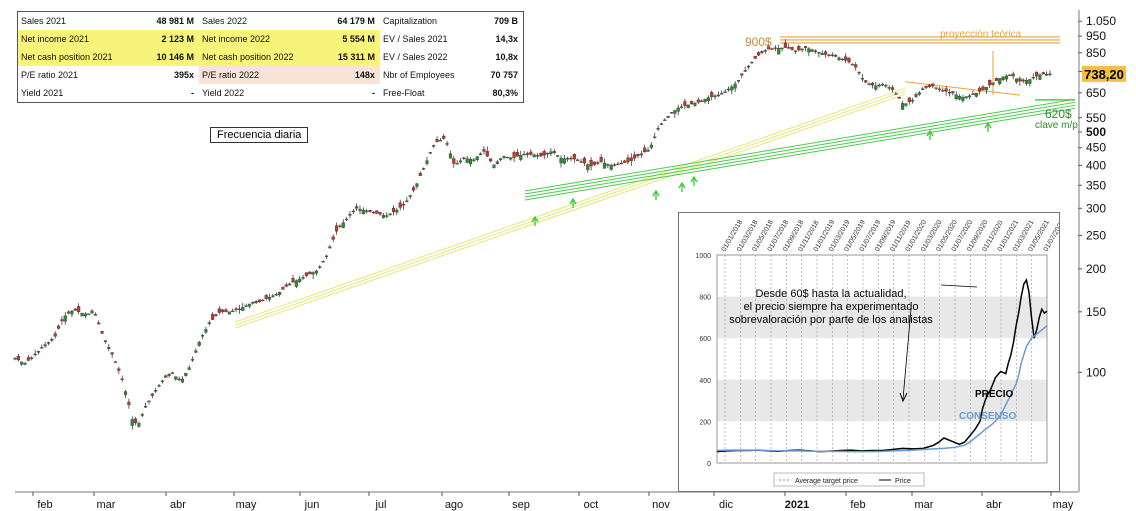 Image resolution: width=1136 pixels, height=511 pixels. Describe the element at coordinates (178, 505) in the screenshot. I see `x-tick-label: abr` at that location.